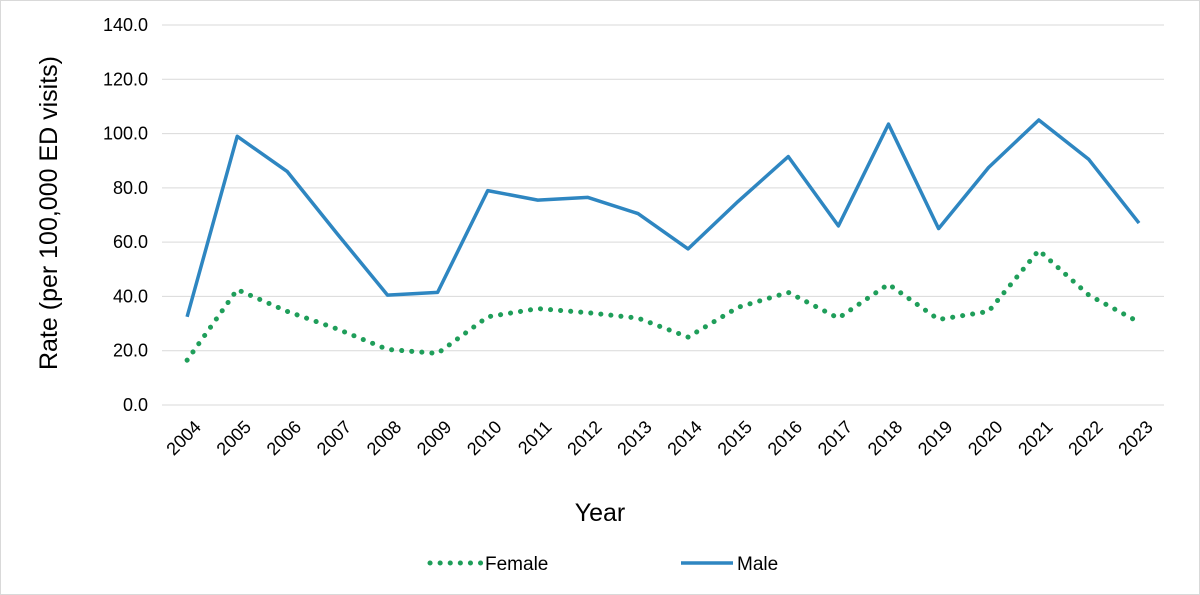 This screenshot has width=1200, height=595. Describe the element at coordinates (757, 564) in the screenshot. I see `legend-label-male: Male` at that location.